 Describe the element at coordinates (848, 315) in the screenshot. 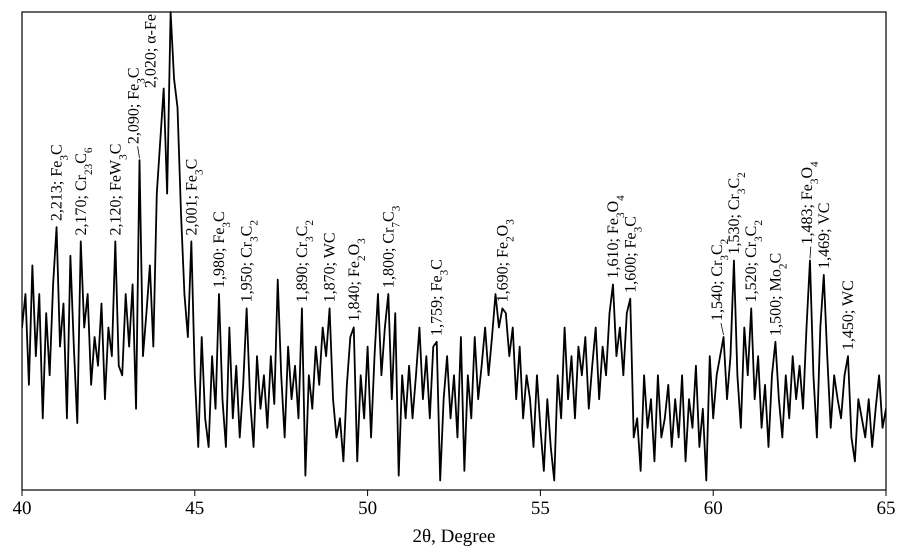

I see `annotation: 1,450; WC` at that location.